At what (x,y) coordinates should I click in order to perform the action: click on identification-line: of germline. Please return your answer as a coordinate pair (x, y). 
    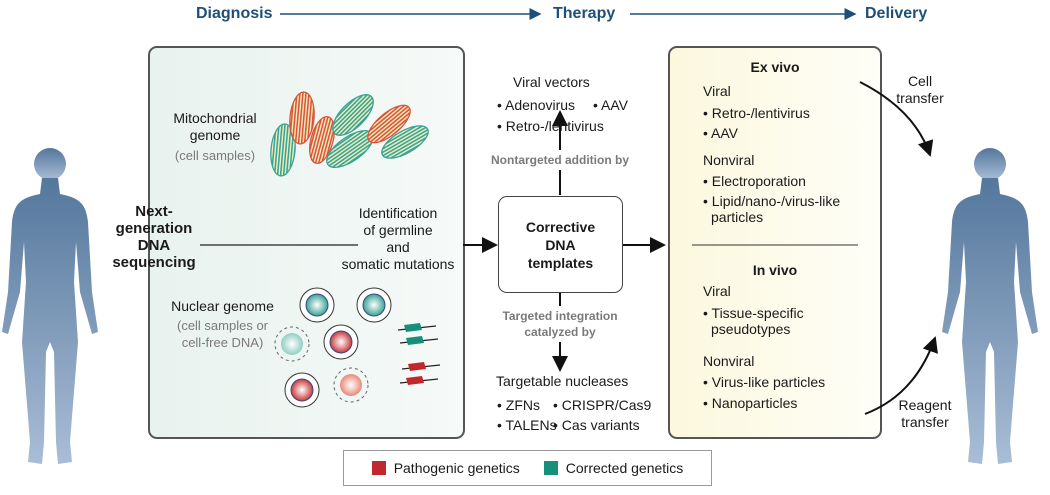
    Looking at the image, I should click on (398, 230).